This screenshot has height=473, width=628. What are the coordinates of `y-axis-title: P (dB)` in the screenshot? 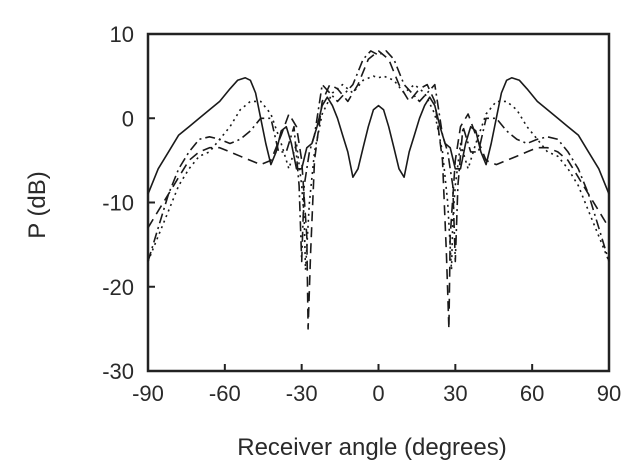 It's located at (37, 205).